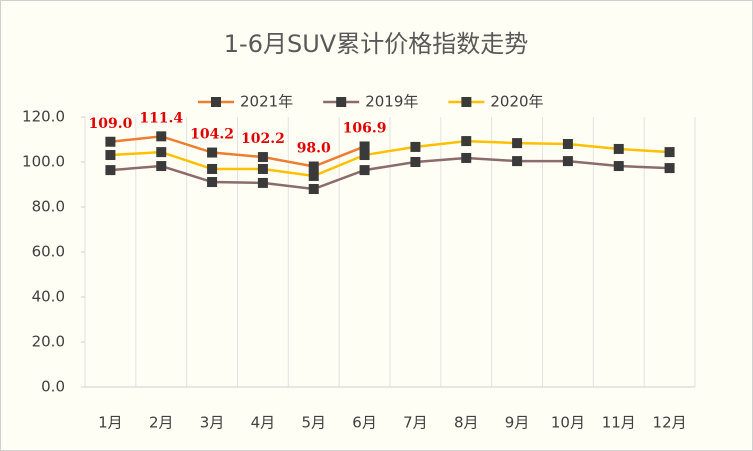 Image resolution: width=753 pixels, height=451 pixels. What do you see at coordinates (263, 423) in the screenshot?
I see `x-tick-label: 4月` at bounding box center [263, 423].